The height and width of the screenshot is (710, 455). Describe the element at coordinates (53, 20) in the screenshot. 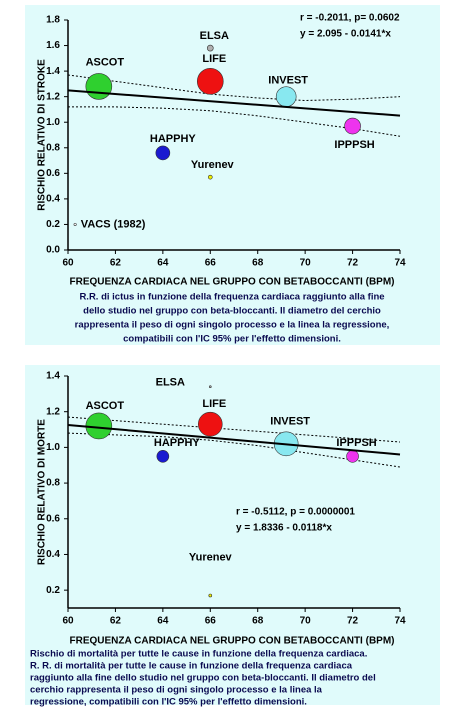

I see `y-tick-label: 1.8` at that location.